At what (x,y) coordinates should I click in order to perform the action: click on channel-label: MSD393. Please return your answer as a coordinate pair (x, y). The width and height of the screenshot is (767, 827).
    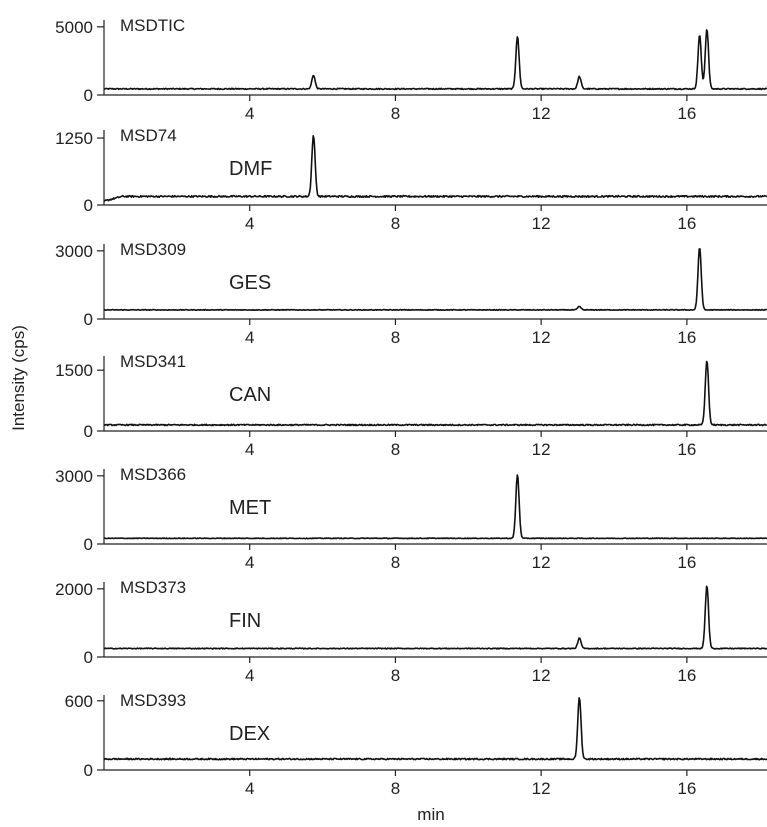
    Looking at the image, I should click on (153, 700).